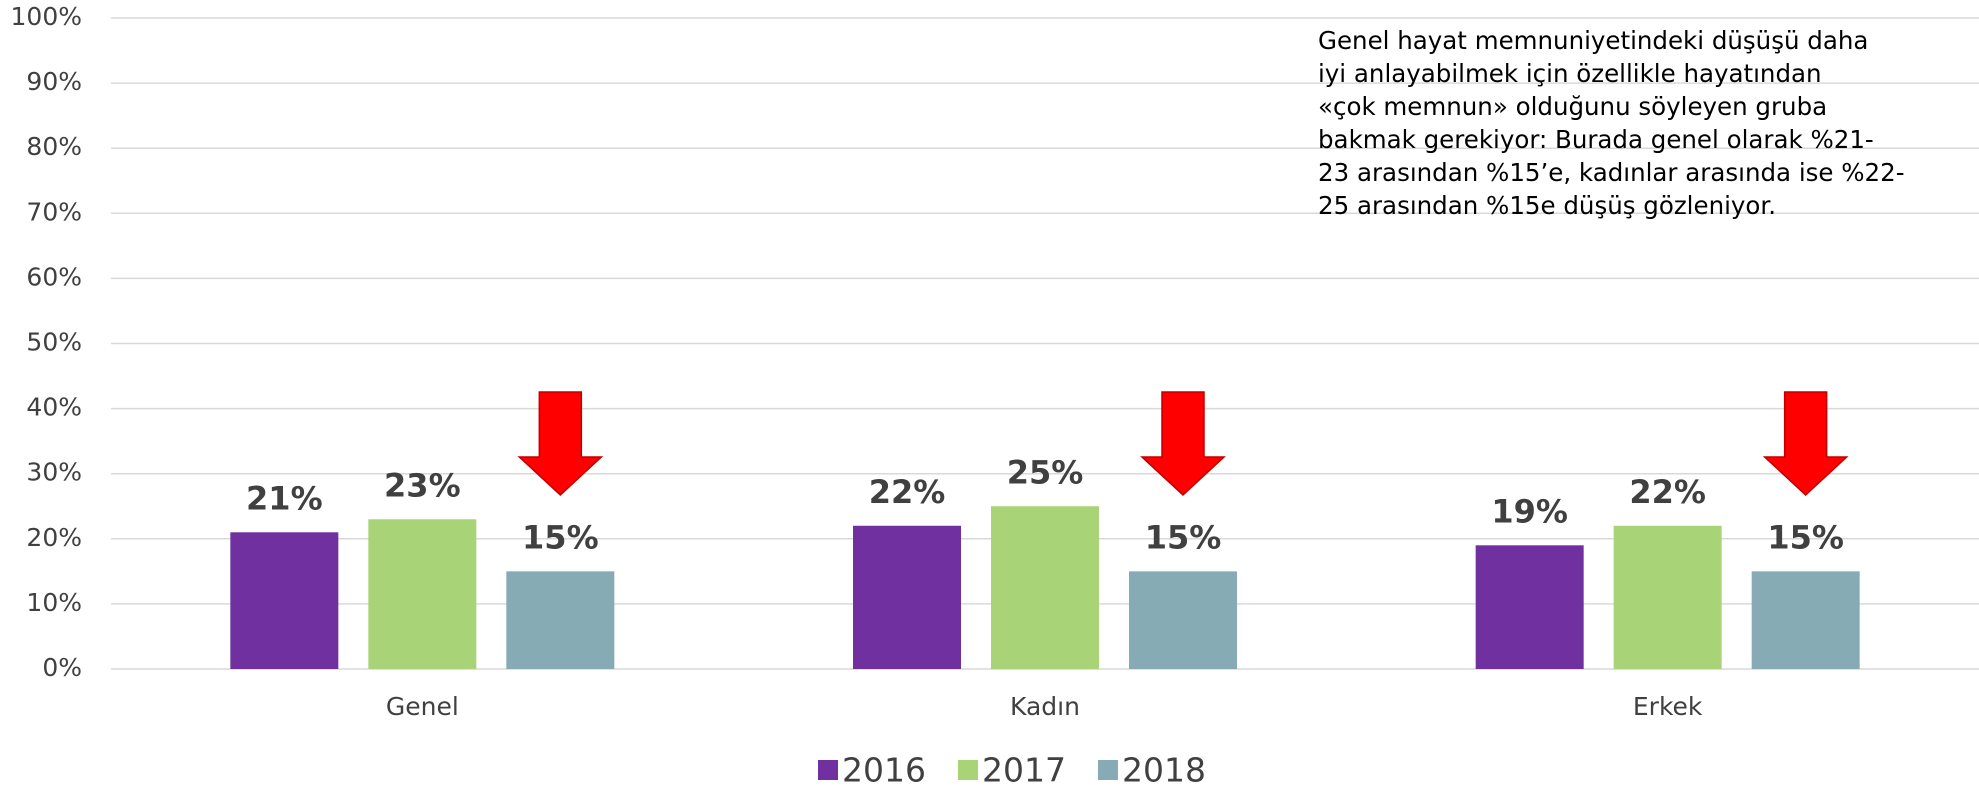 The width and height of the screenshot is (1979, 790). What do you see at coordinates (1529, 511) in the screenshot?
I see `value-label: 19%` at bounding box center [1529, 511].